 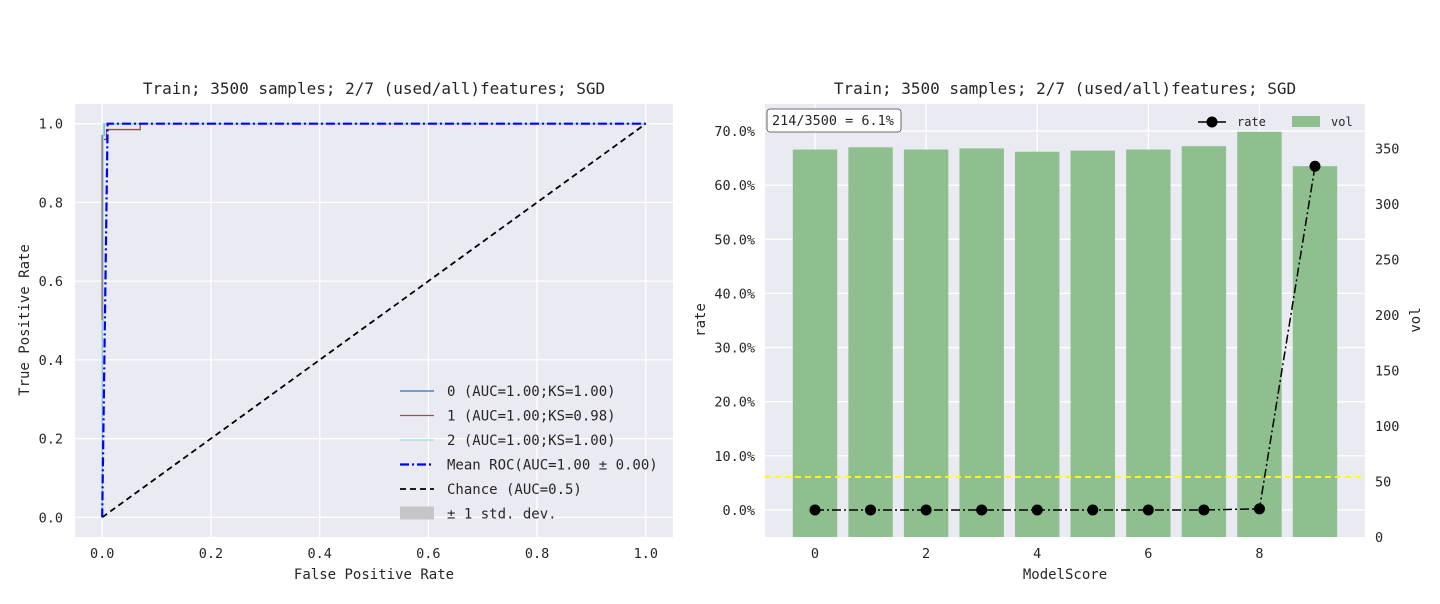 I want to click on score-ytick-label: 20.0%, so click(x=734, y=403).